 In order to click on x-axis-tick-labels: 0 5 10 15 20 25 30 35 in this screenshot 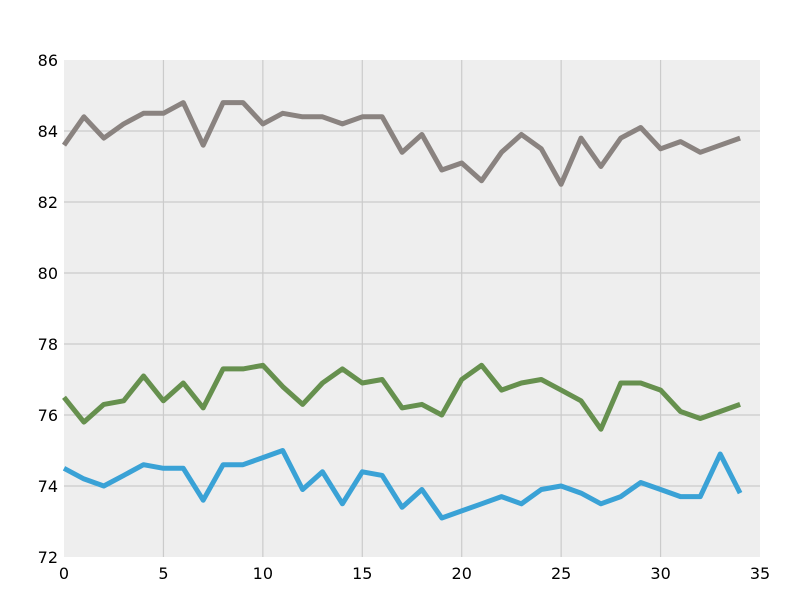, I will do `click(414, 573)`.